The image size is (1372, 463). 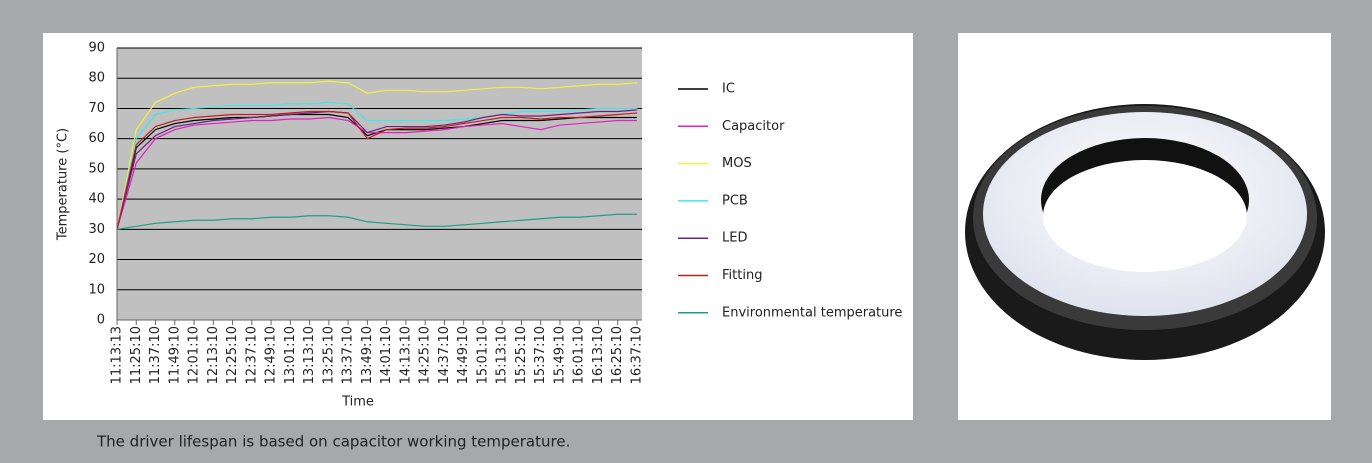 I want to click on x-tick-label: 14:25:10, so click(x=425, y=355).